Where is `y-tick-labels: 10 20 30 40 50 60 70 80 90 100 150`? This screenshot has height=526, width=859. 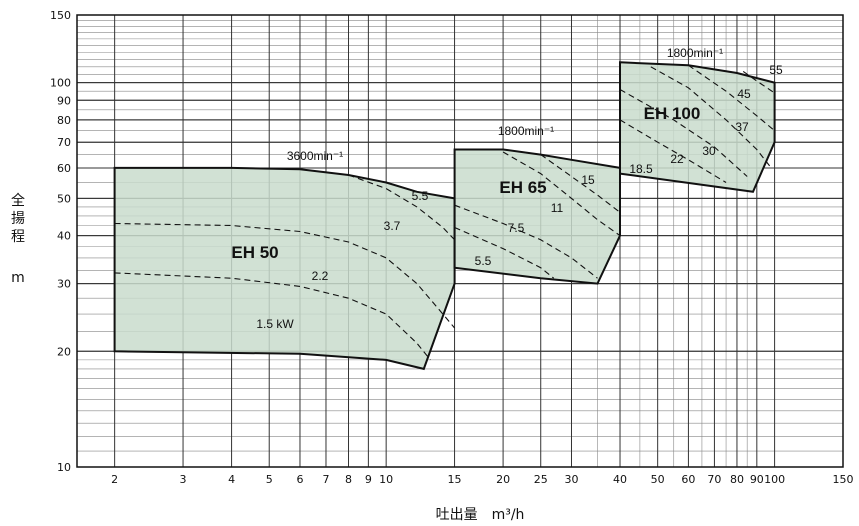
y-tick-labels: 10 20 30 40 50 60 70 80 90 100 150 is located at coordinates (60, 241).